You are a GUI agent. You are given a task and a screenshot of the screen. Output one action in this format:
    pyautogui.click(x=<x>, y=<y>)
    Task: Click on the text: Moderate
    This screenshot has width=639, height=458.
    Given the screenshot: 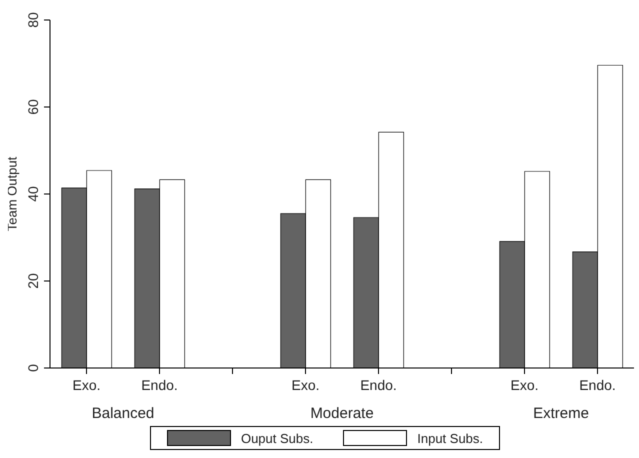 What is the action you would take?
    pyautogui.click(x=342, y=413)
    